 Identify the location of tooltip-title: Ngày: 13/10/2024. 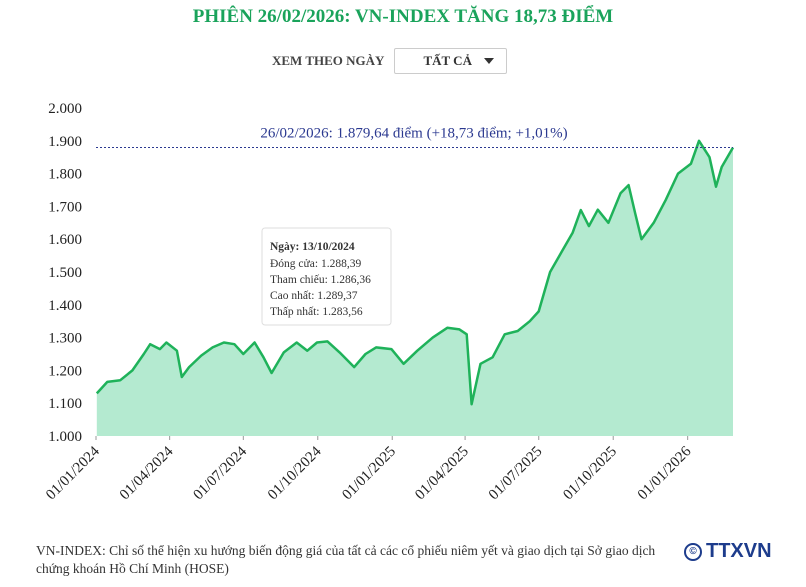
(312, 247).